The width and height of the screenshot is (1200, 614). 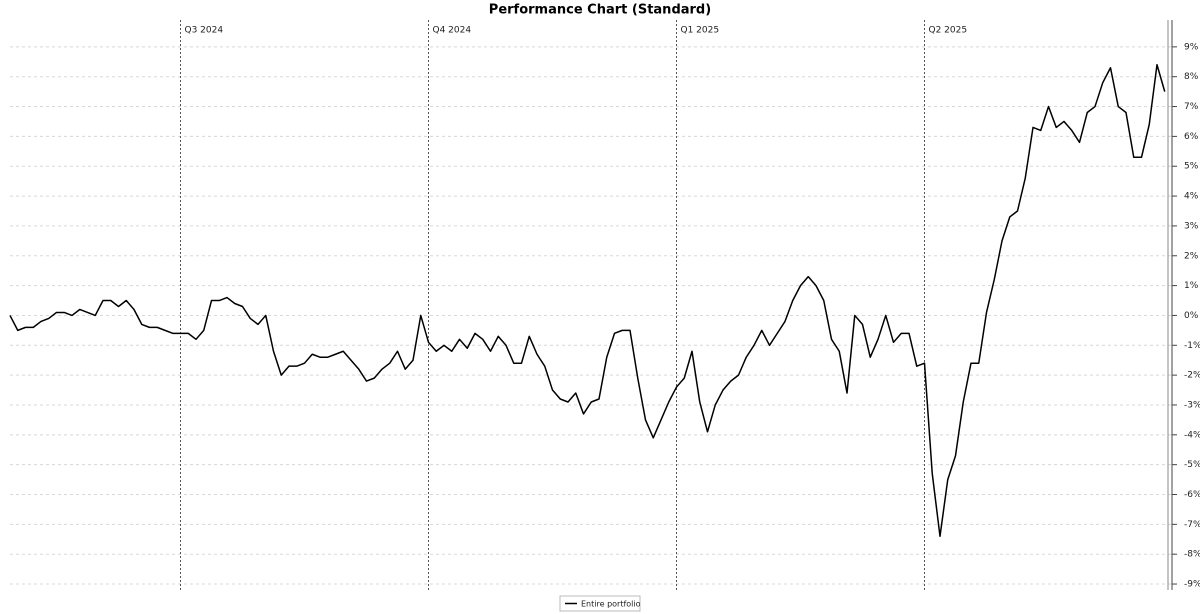 What do you see at coordinates (1191, 77) in the screenshot?
I see `y-tick-label: 8%` at bounding box center [1191, 77].